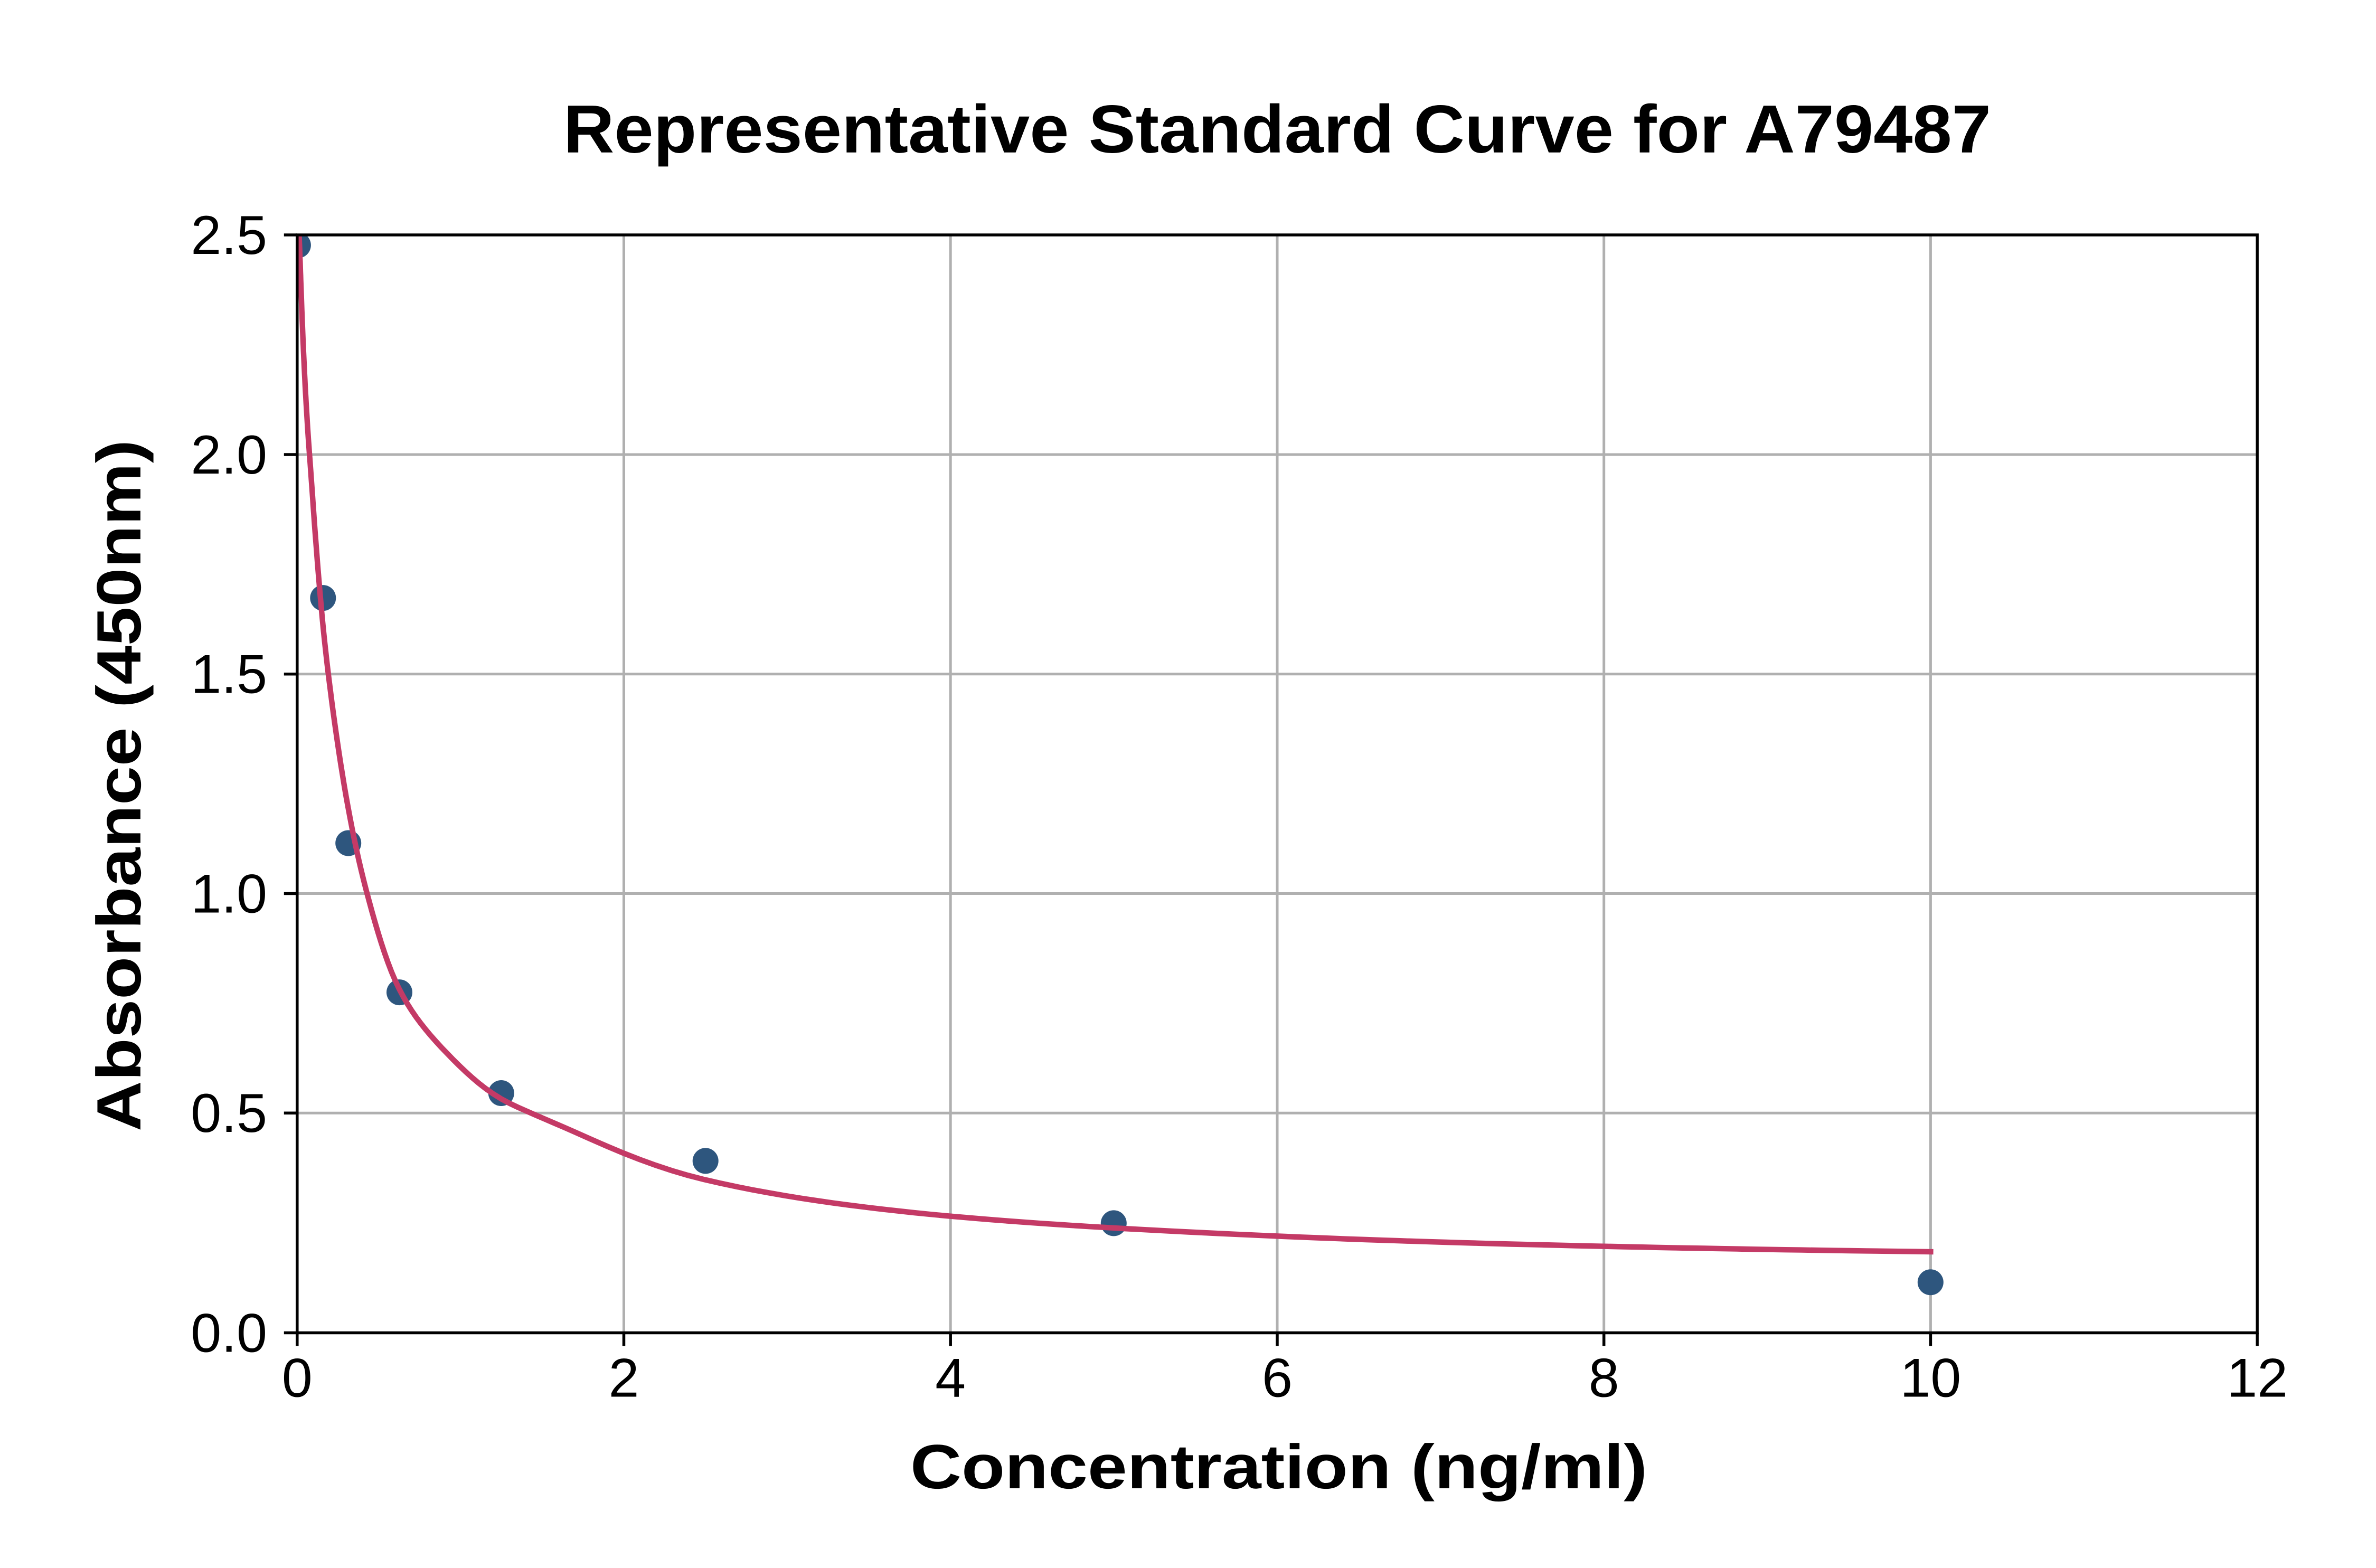 The height and width of the screenshot is (1568, 2376). What do you see at coordinates (1931, 1379) in the screenshot?
I see `svg-text: 10` at bounding box center [1931, 1379].